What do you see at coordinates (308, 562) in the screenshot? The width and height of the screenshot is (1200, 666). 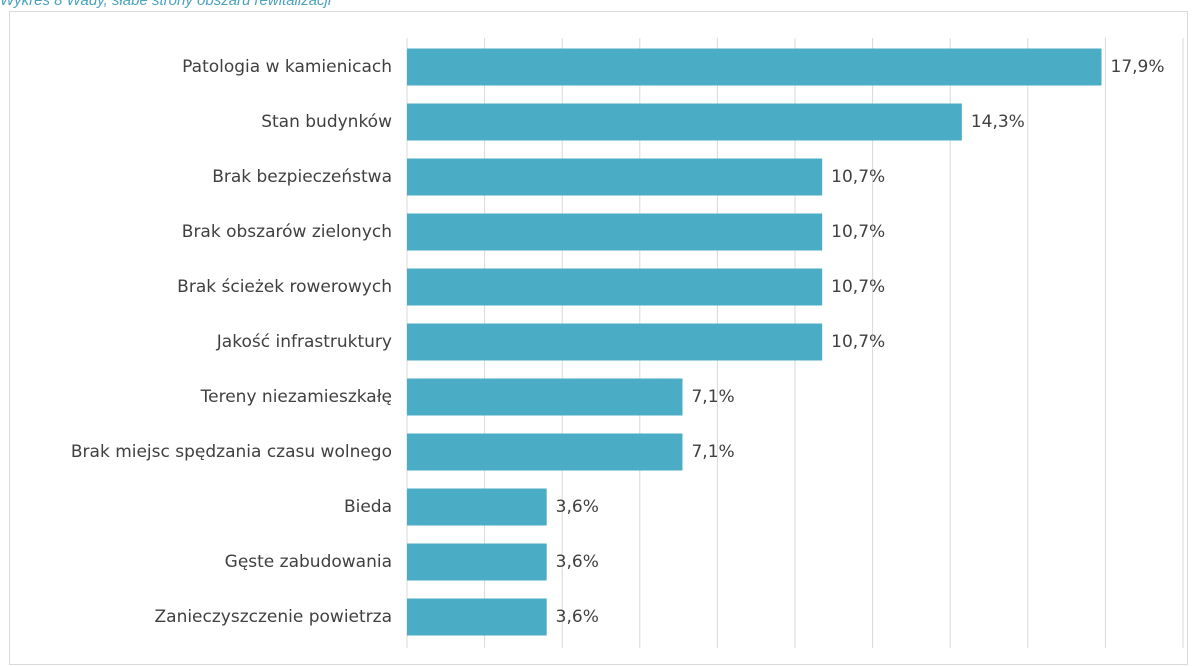 I see `category-label: Gęste zabudowania` at bounding box center [308, 562].